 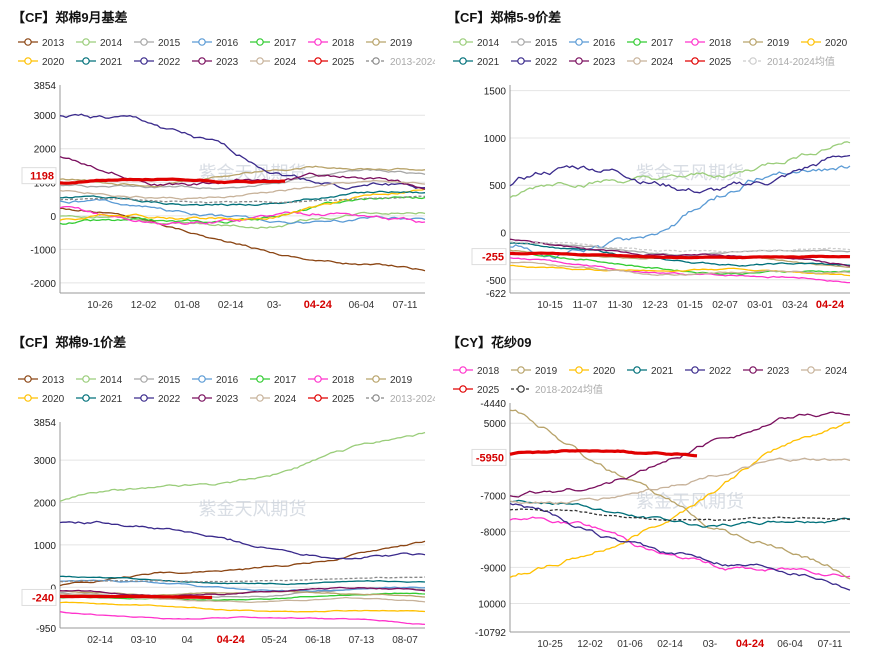 What do you see at coordinates (318, 640) in the screenshot?
I see `x-tick-label: 06-18` at bounding box center [318, 640].